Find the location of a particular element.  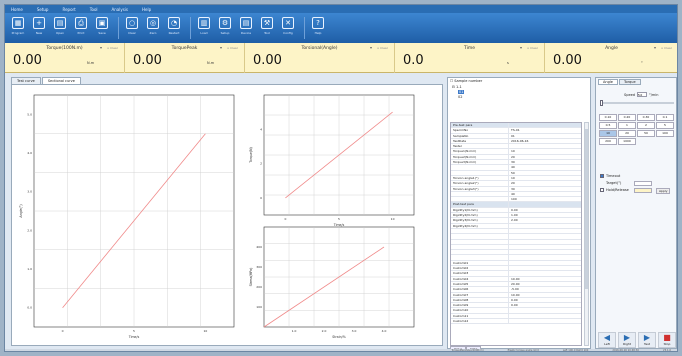

ribbon-button-help: ? Help is located at coordinates (318, 29).